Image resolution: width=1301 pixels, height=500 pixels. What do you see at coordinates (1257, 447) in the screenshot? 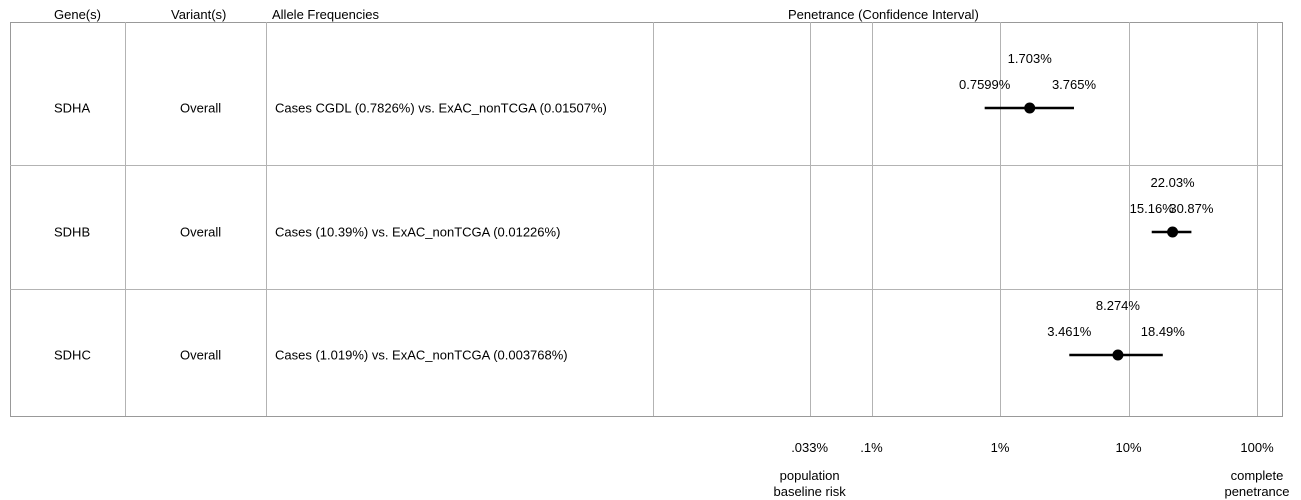
I see `tick-label: 100%` at bounding box center [1257, 447].